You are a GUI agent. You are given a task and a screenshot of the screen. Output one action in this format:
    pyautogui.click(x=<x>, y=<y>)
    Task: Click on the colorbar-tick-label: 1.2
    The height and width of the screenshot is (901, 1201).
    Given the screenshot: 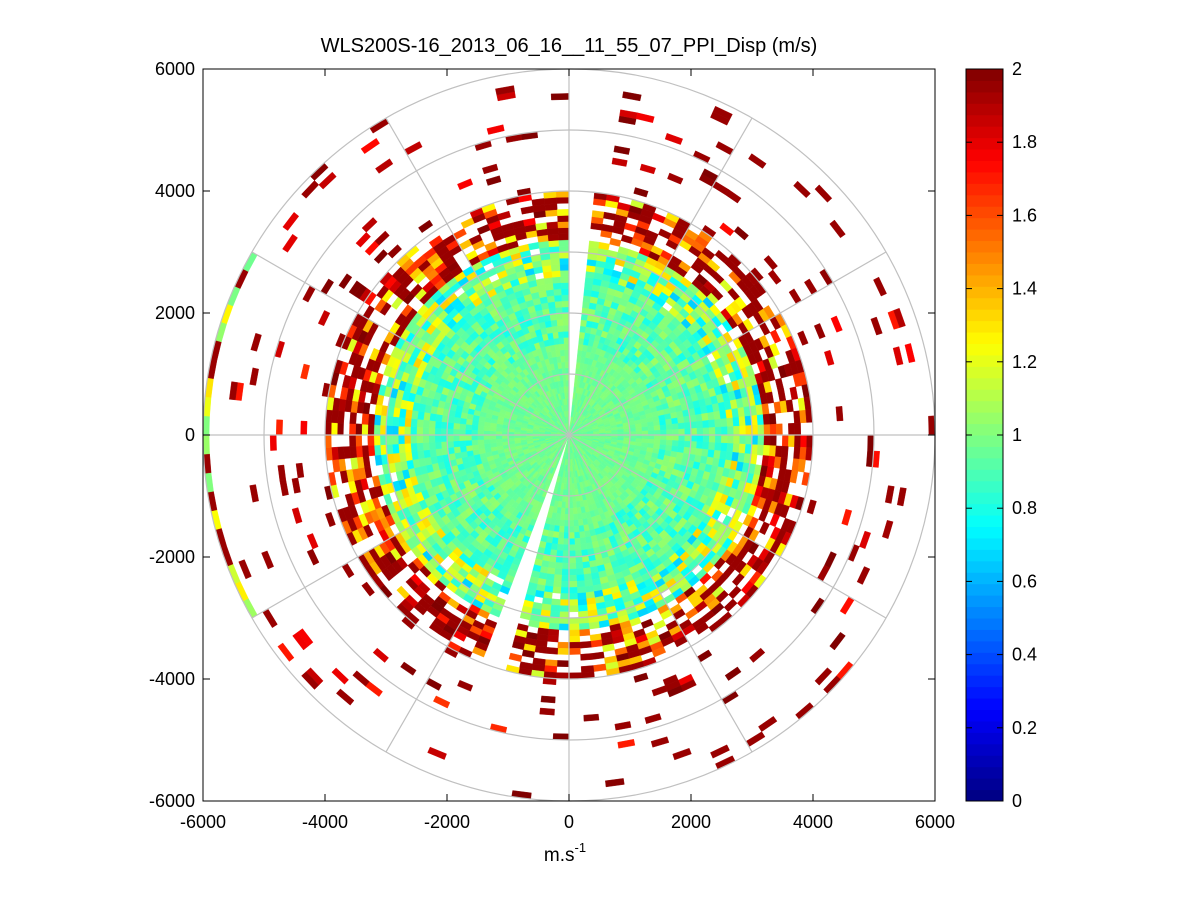 What is the action you would take?
    pyautogui.click(x=1024, y=362)
    